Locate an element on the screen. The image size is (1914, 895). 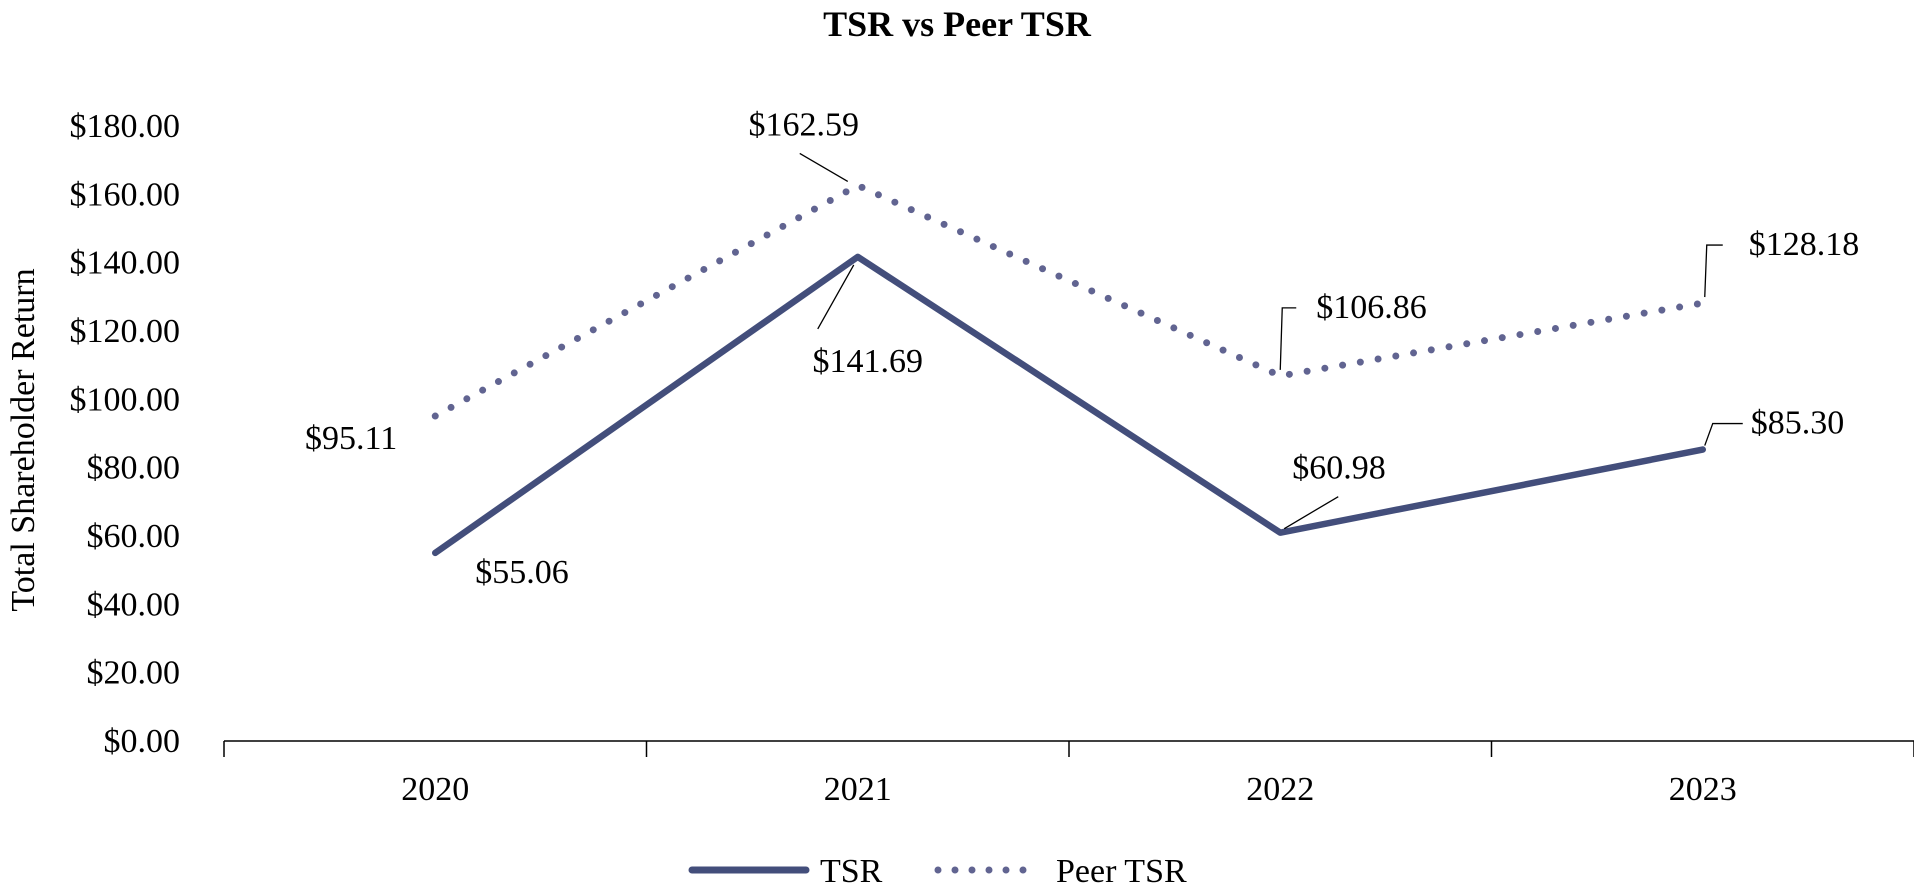
y-tick-label: $140.00 is located at coordinates (125, 263).